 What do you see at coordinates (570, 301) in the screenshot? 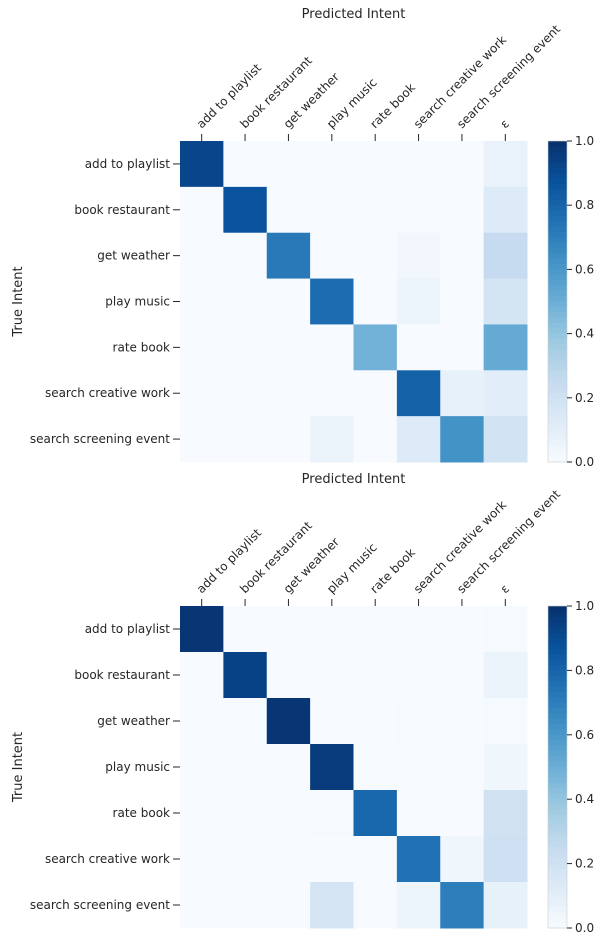
I see `colorbar: 0.0 0.2 0.4 0.6 0.8 1.0` at bounding box center [570, 301].